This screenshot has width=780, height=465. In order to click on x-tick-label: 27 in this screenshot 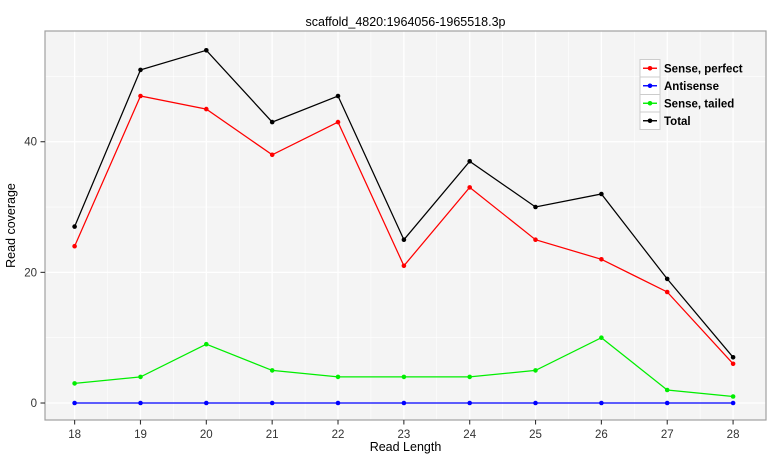, I will do `click(667, 435)`.